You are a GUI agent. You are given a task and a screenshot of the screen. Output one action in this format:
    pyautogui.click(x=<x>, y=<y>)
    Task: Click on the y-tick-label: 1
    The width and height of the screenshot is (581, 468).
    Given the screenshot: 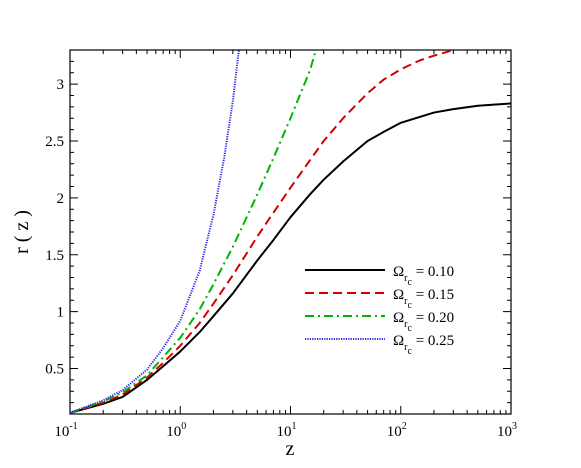 What is the action you would take?
    pyautogui.click(x=61, y=313)
    